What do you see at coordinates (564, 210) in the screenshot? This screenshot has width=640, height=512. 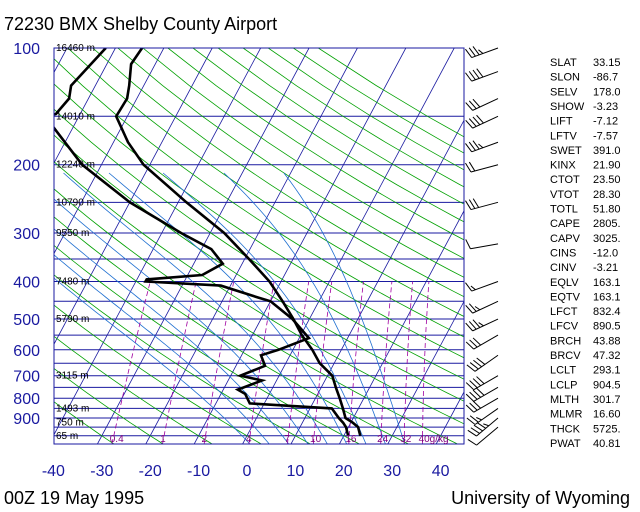 I see `index-name: TOTL` at bounding box center [564, 210].